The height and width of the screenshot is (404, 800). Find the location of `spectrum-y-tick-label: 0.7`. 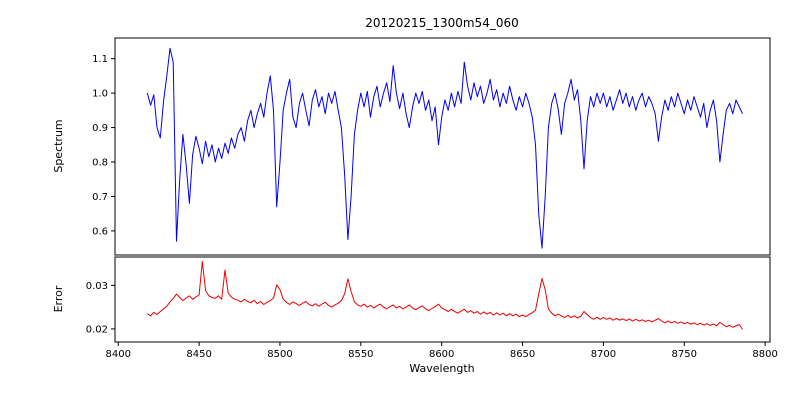

spectrum-y-tick-label: 0.7 is located at coordinates (100, 197).